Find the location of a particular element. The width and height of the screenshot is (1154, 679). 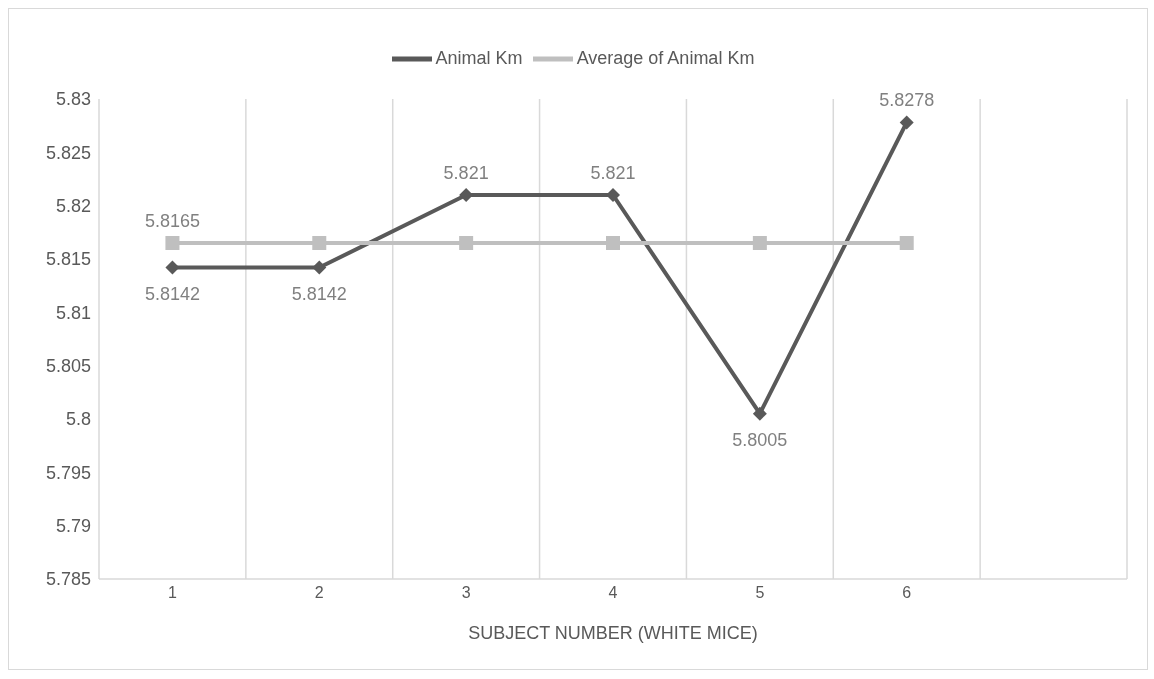

x-axis-title: SUBJECT NUMBER (WHITE MICE) is located at coordinates (613, 633).